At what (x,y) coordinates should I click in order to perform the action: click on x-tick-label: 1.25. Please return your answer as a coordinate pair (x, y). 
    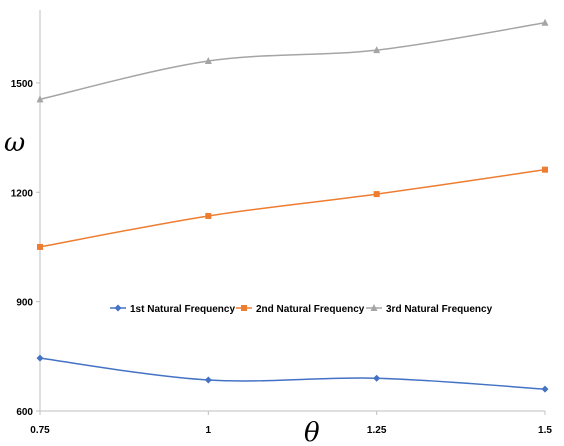
    Looking at the image, I should click on (377, 430).